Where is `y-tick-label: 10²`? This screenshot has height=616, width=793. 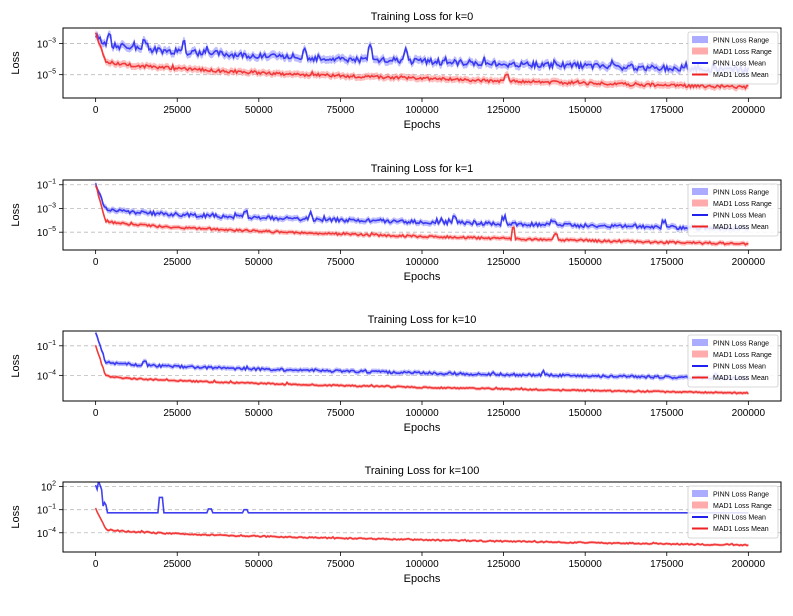 y-tick-label: 10² is located at coordinates (48, 487).